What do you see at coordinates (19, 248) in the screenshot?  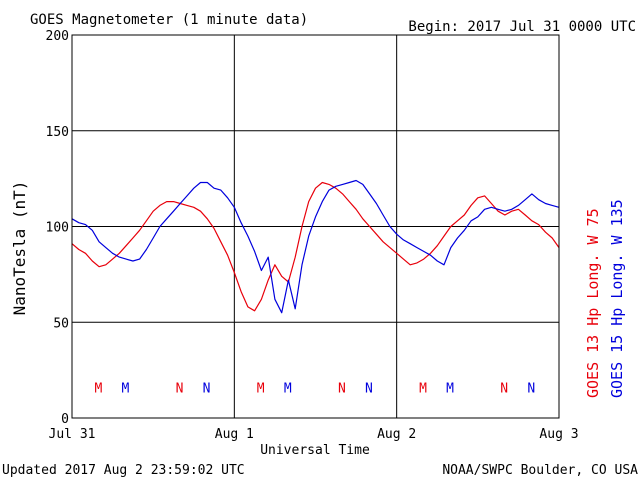 I see `y-axis-label: NanoTesla (nT)` at bounding box center [19, 248].